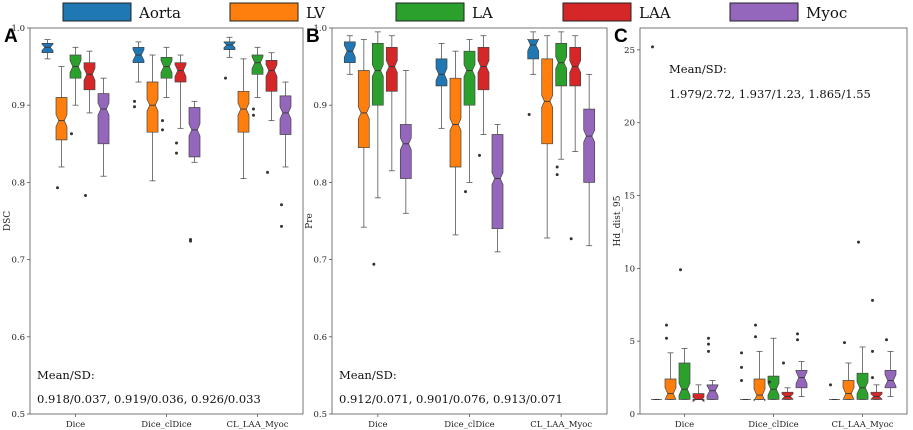 The image size is (913, 430). What do you see at coordinates (149, 399) in the screenshot?
I see `mean-sd-values: 0.918/0.037, 0.919/0.036, 0.926/0.033` at bounding box center [149, 399].